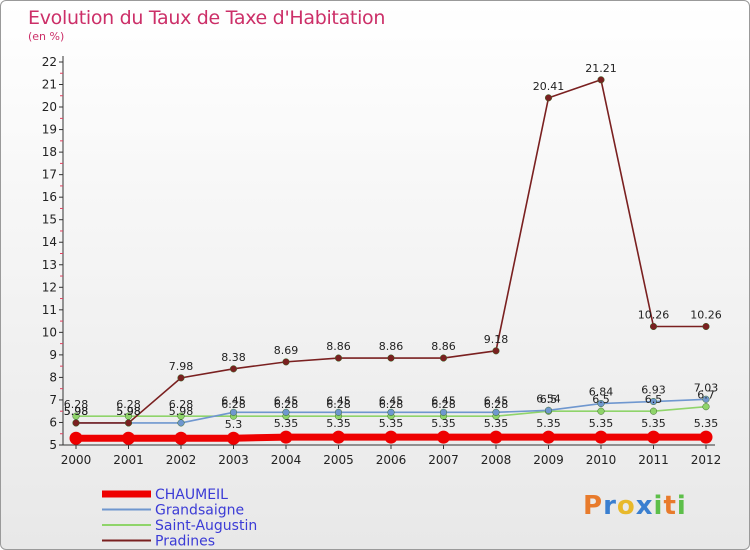  Describe the element at coordinates (49, 130) in the screenshot. I see `y-tick-label: 19` at that location.